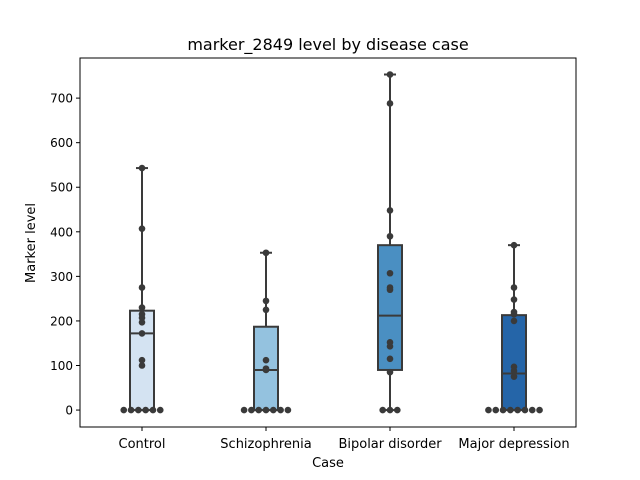  I want to click on box-major-depression, so click(514, 328).